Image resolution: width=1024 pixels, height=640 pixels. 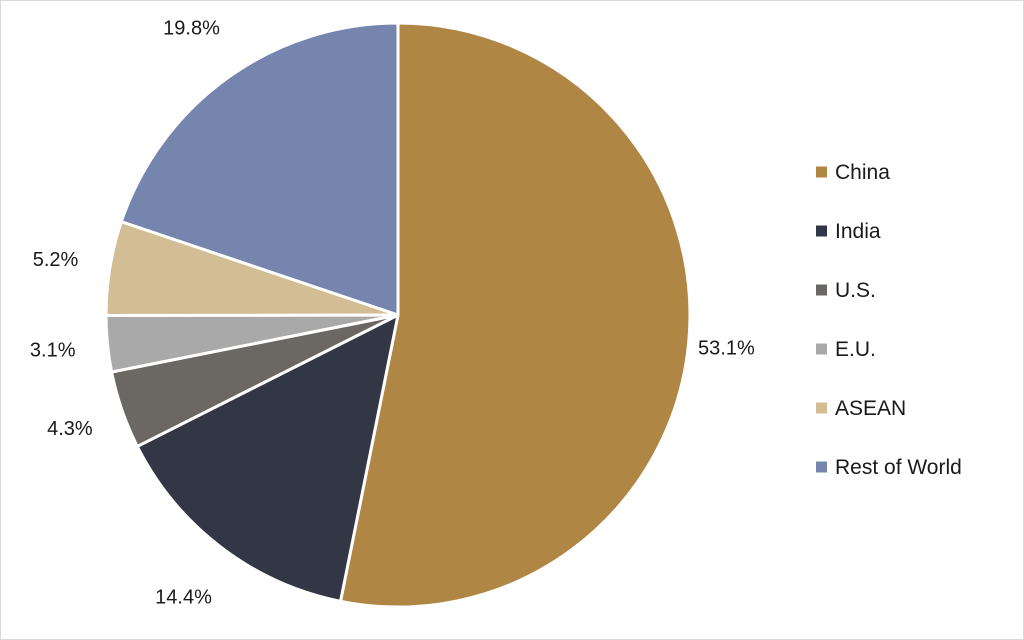 What do you see at coordinates (56, 260) in the screenshot?
I see `data-label-asean: 5.2%` at bounding box center [56, 260].